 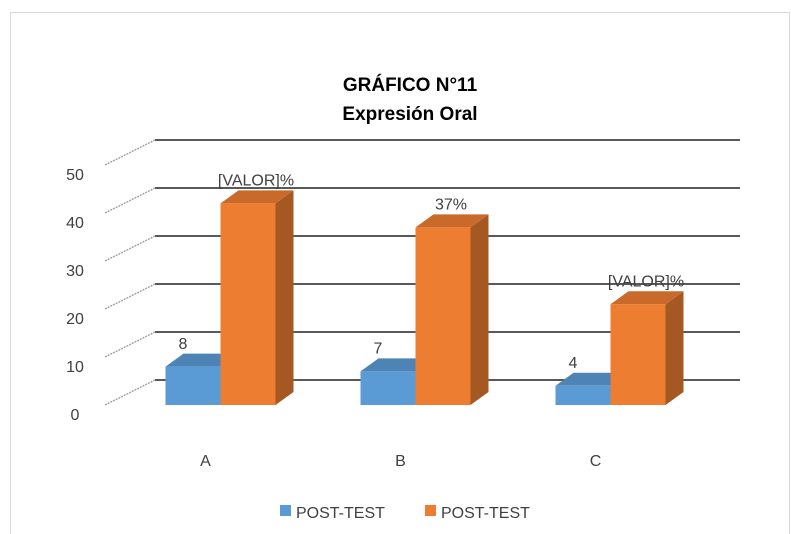 What do you see at coordinates (75, 223) in the screenshot?
I see `y-tick-label: 40` at bounding box center [75, 223].